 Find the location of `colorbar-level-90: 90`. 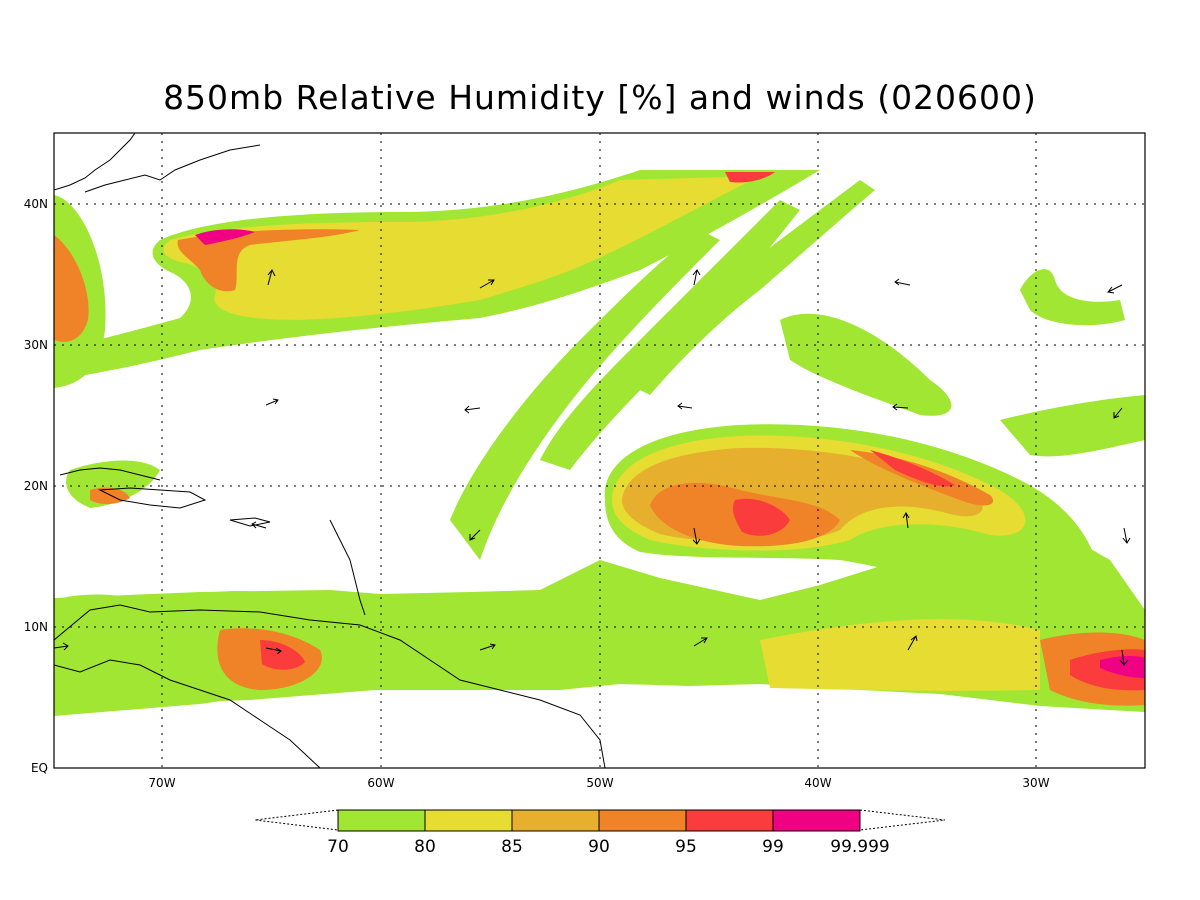

colorbar-level-90: 90 is located at coordinates (599, 847).